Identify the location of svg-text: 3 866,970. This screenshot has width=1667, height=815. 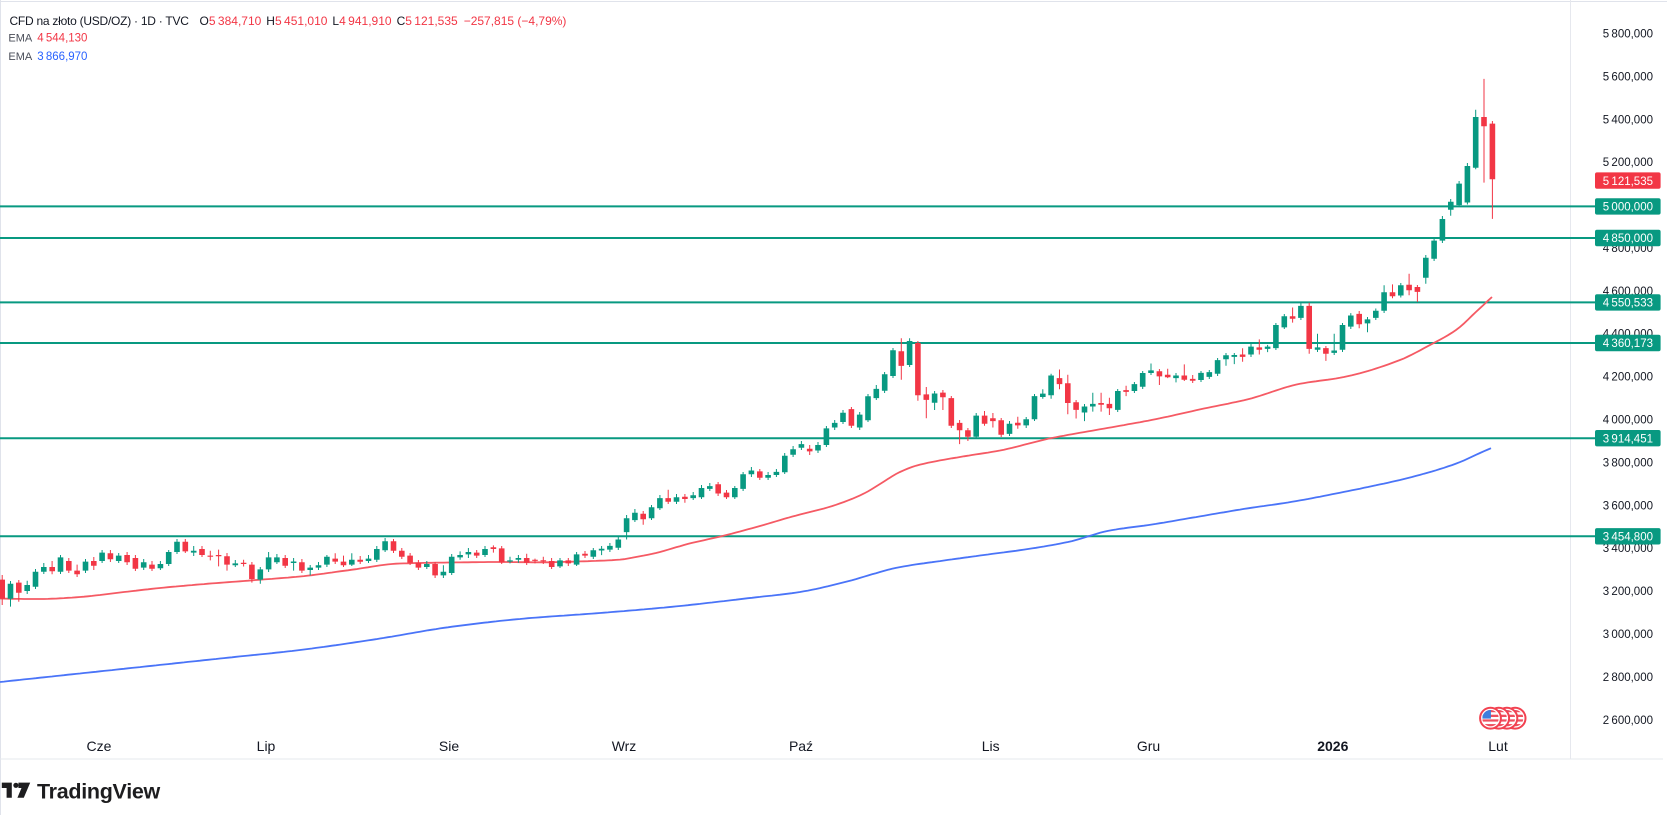
(62, 57).